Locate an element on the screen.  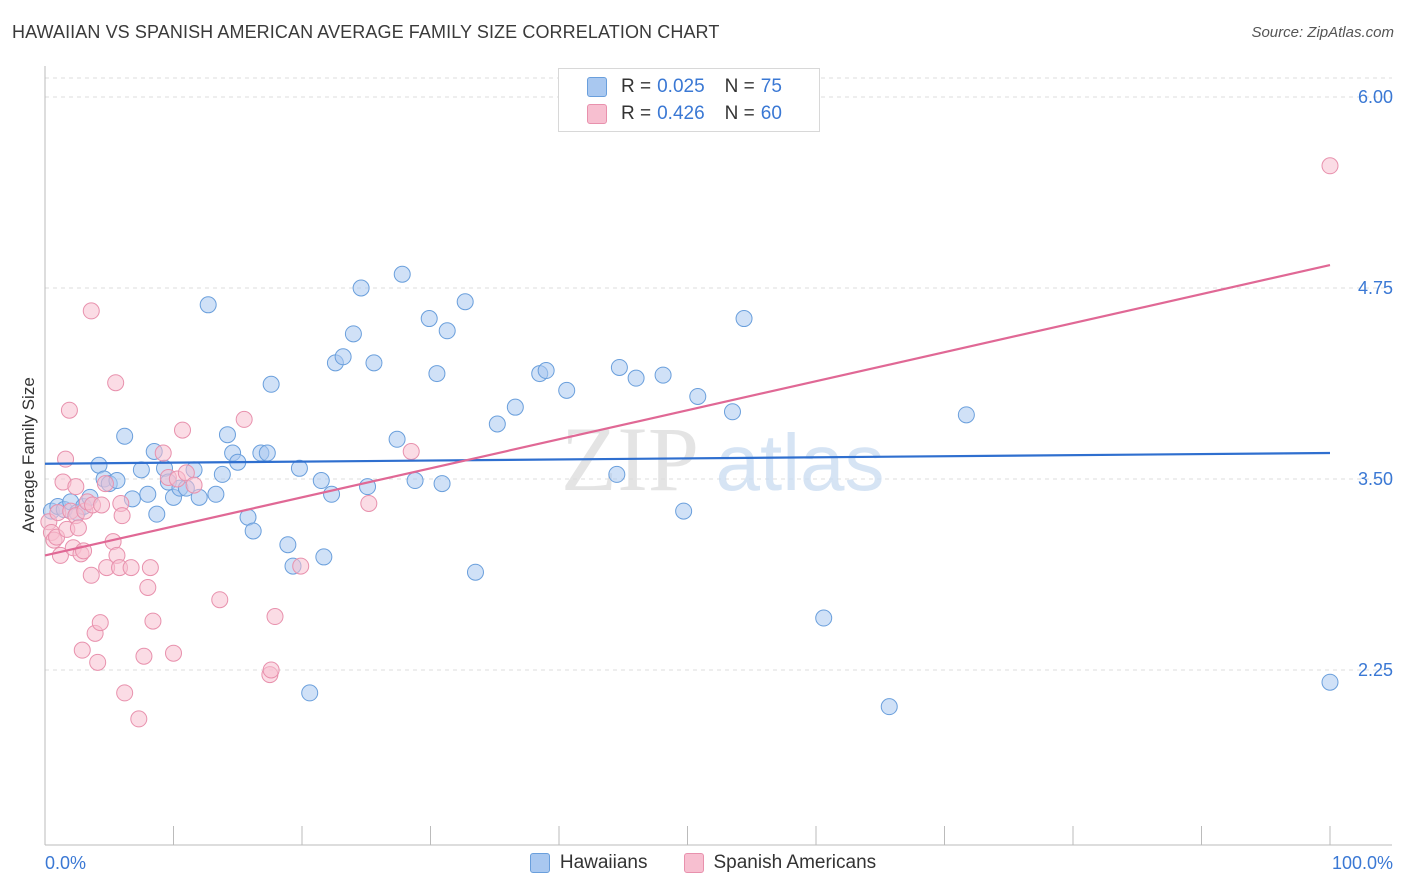
series-legend: Hawaiians Spanish Americans is located at coordinates (703, 863).